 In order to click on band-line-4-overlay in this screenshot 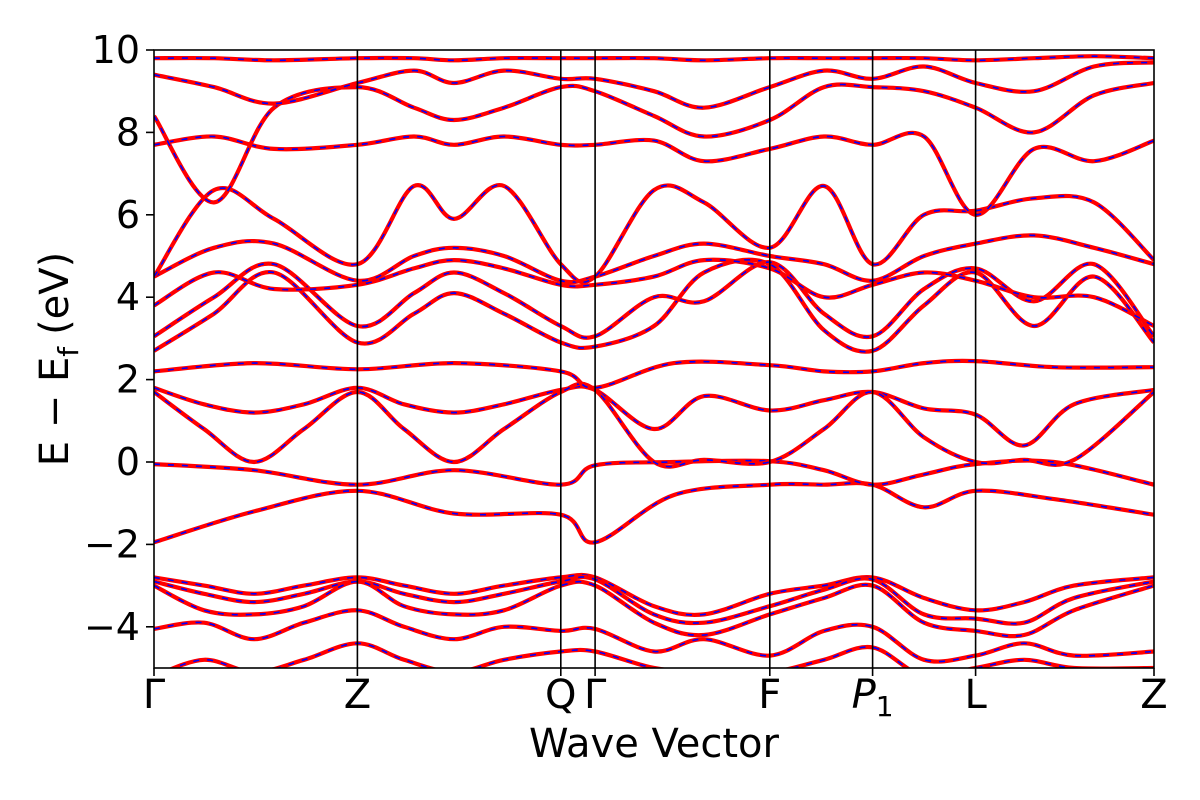, I will do `click(654, 425)`.